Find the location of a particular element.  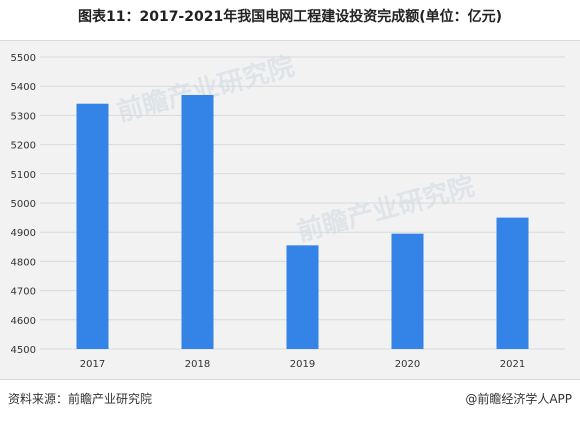

y-tick-label: 5400 is located at coordinates (23, 87).